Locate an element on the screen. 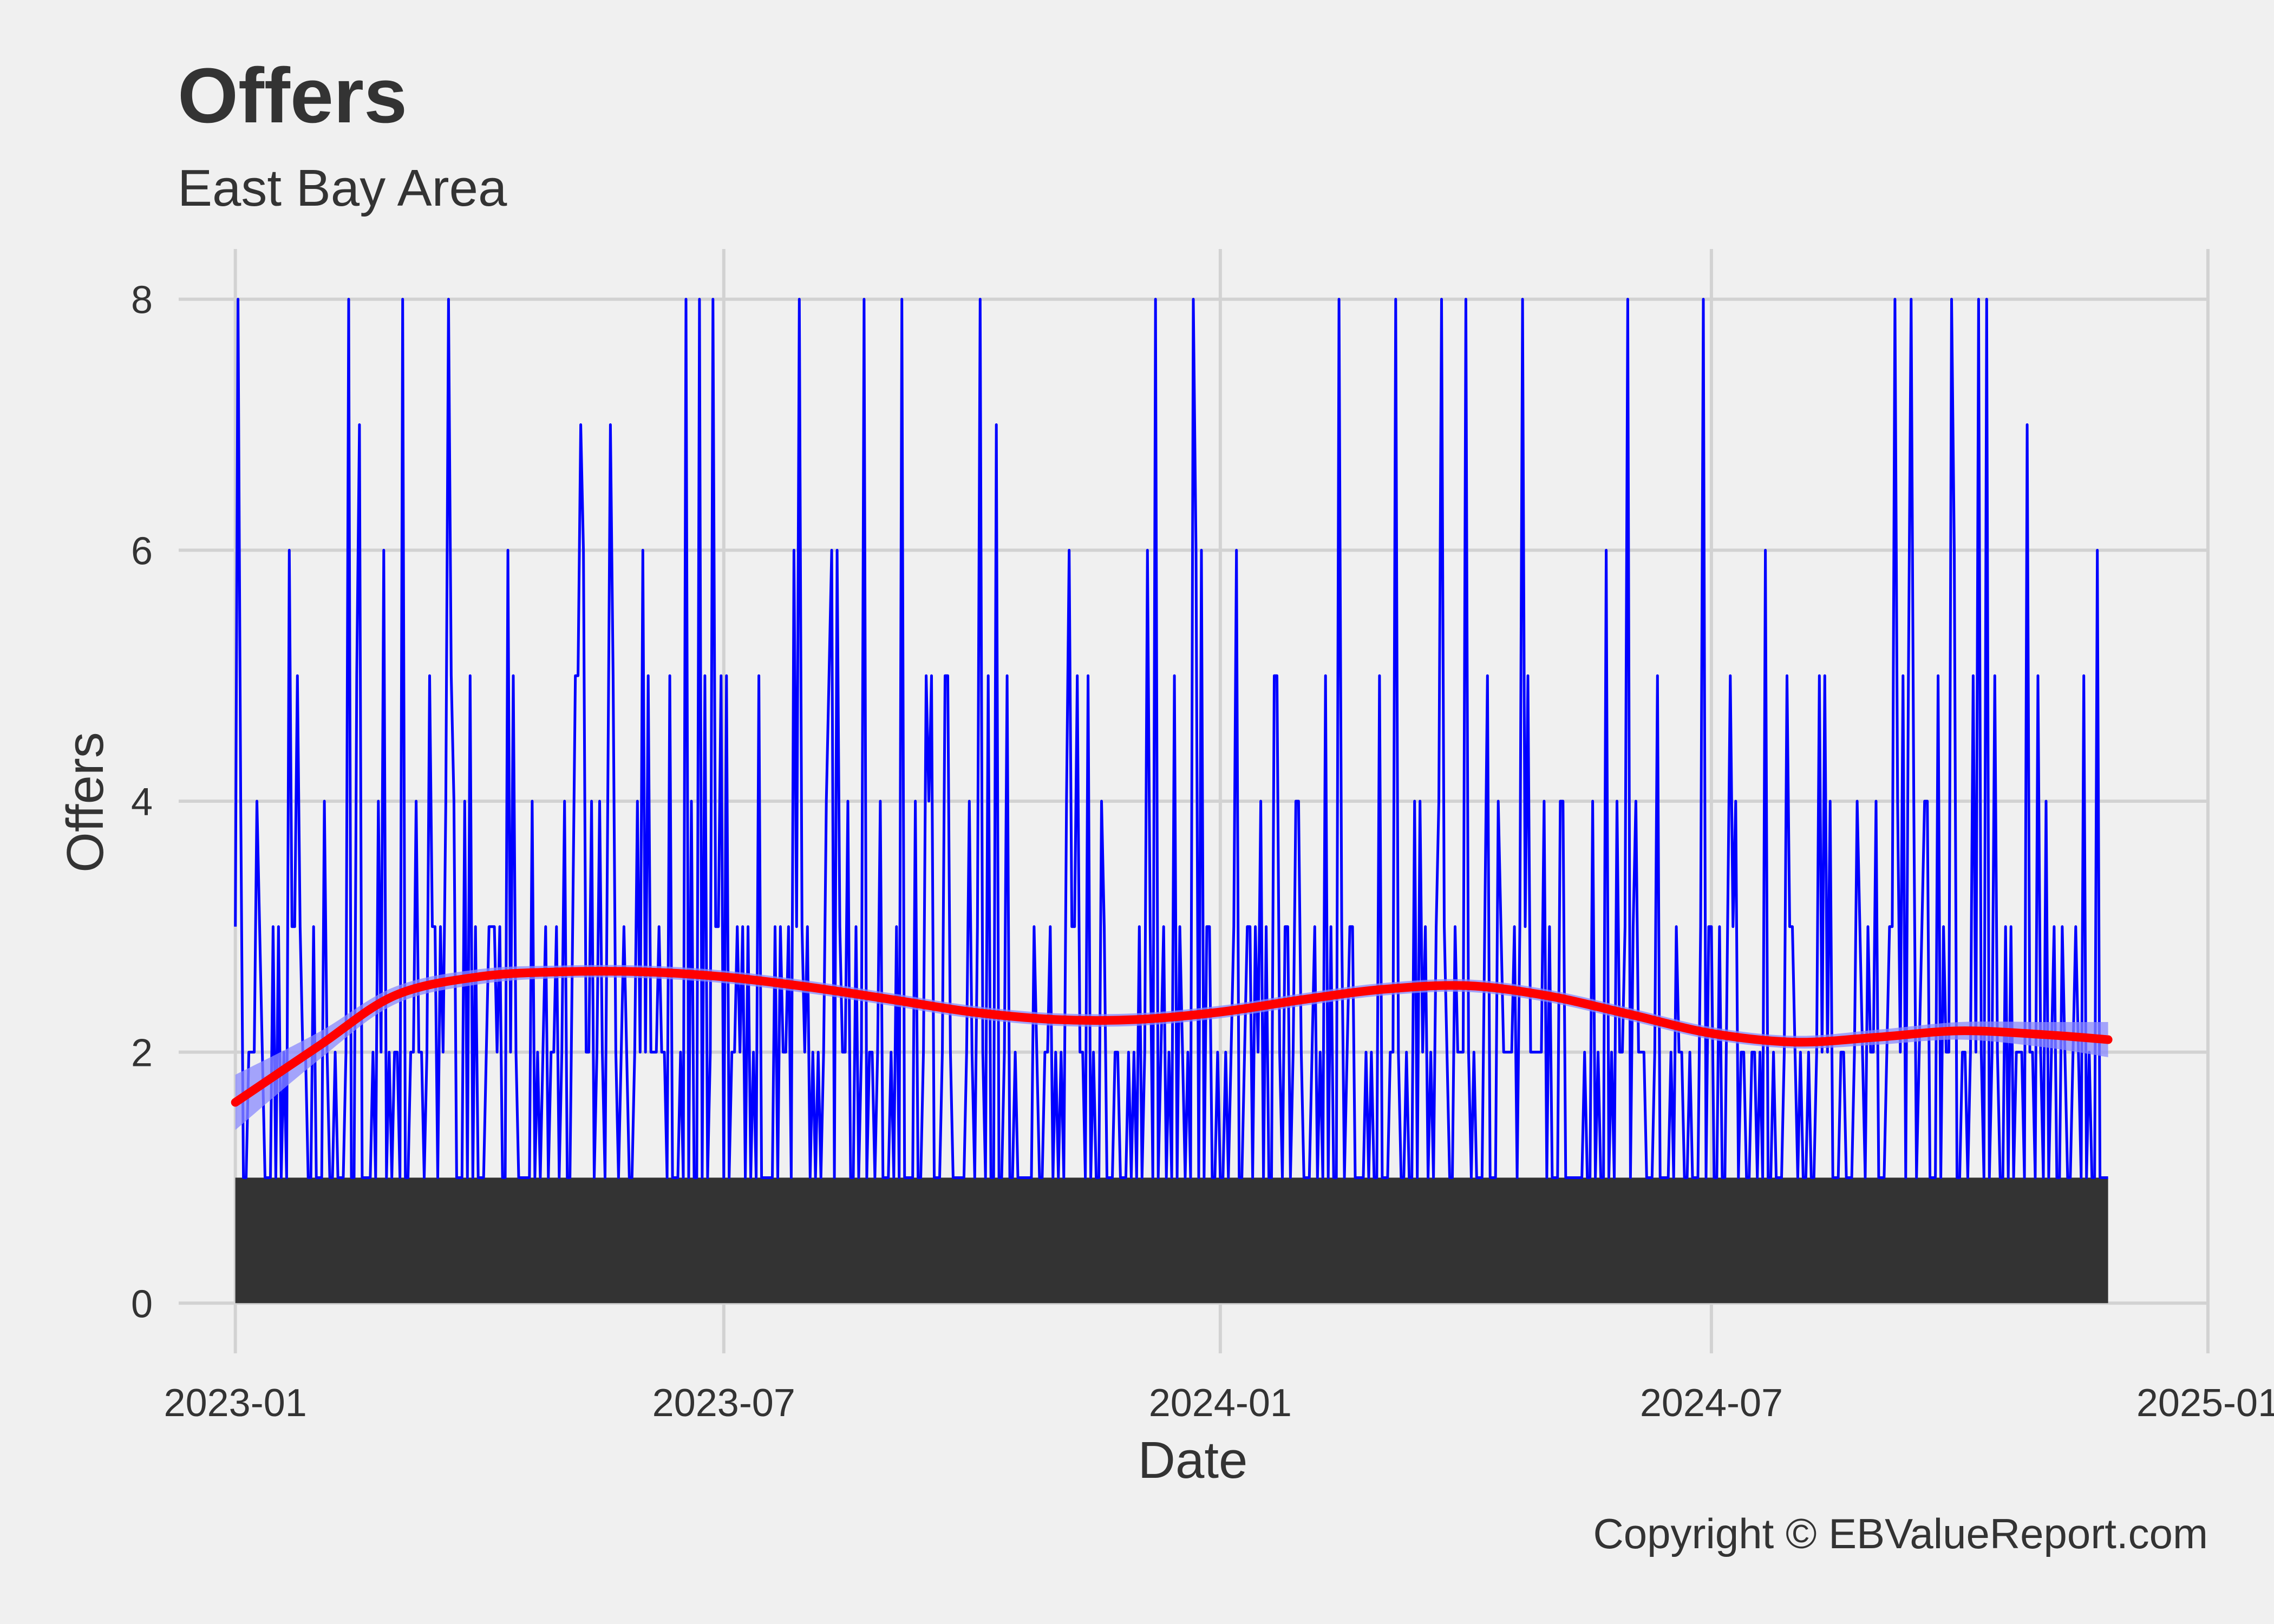  offers-area is located at coordinates (1172, 1241).